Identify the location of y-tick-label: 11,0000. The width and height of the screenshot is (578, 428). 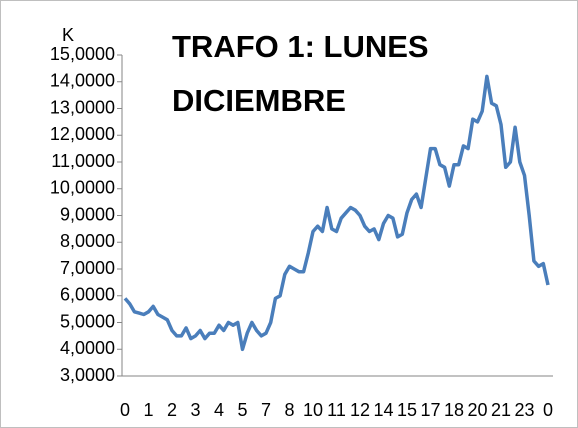
(83, 161).